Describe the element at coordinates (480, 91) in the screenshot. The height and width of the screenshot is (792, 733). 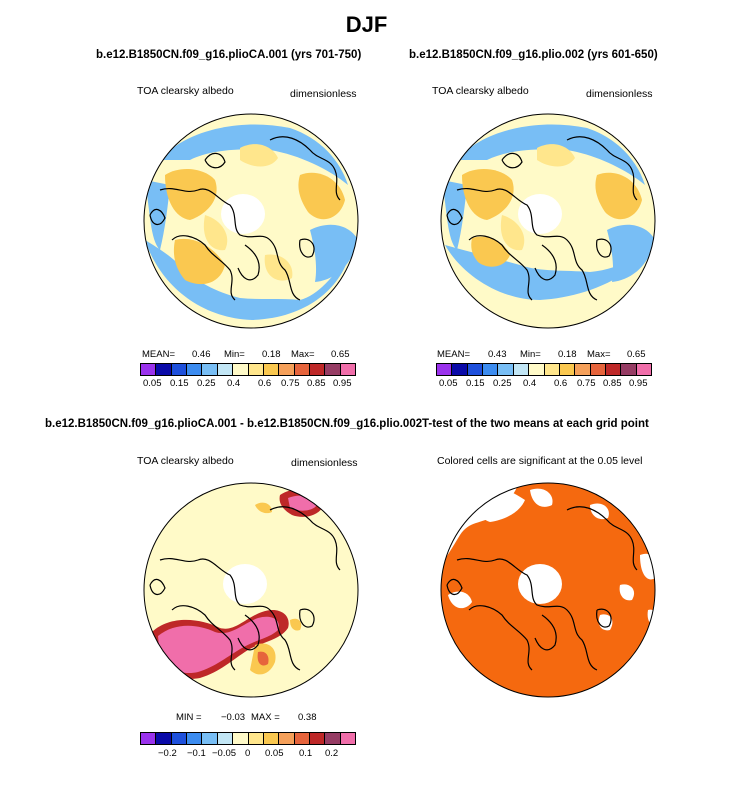
I see `panel2-variable-label: TOA clearsky albedo` at that location.